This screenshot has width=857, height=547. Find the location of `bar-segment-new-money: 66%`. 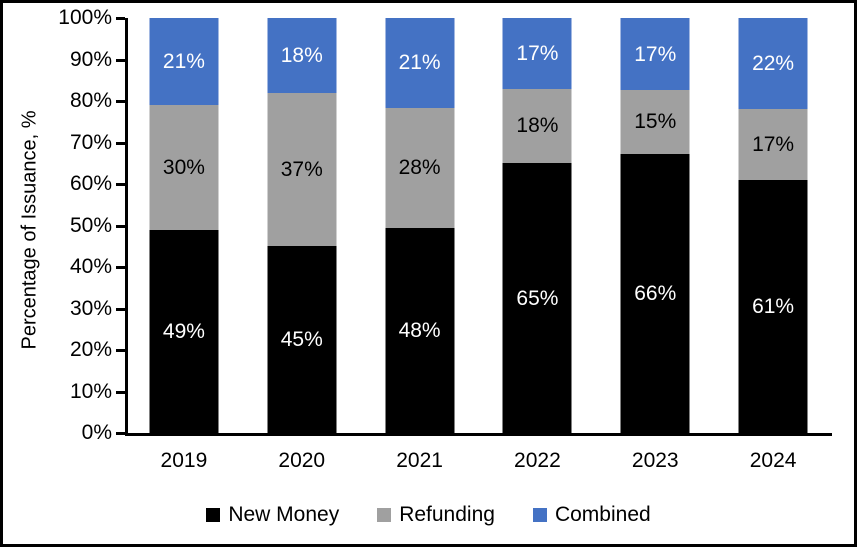

bar-segment-new-money: 66% is located at coordinates (655, 293).